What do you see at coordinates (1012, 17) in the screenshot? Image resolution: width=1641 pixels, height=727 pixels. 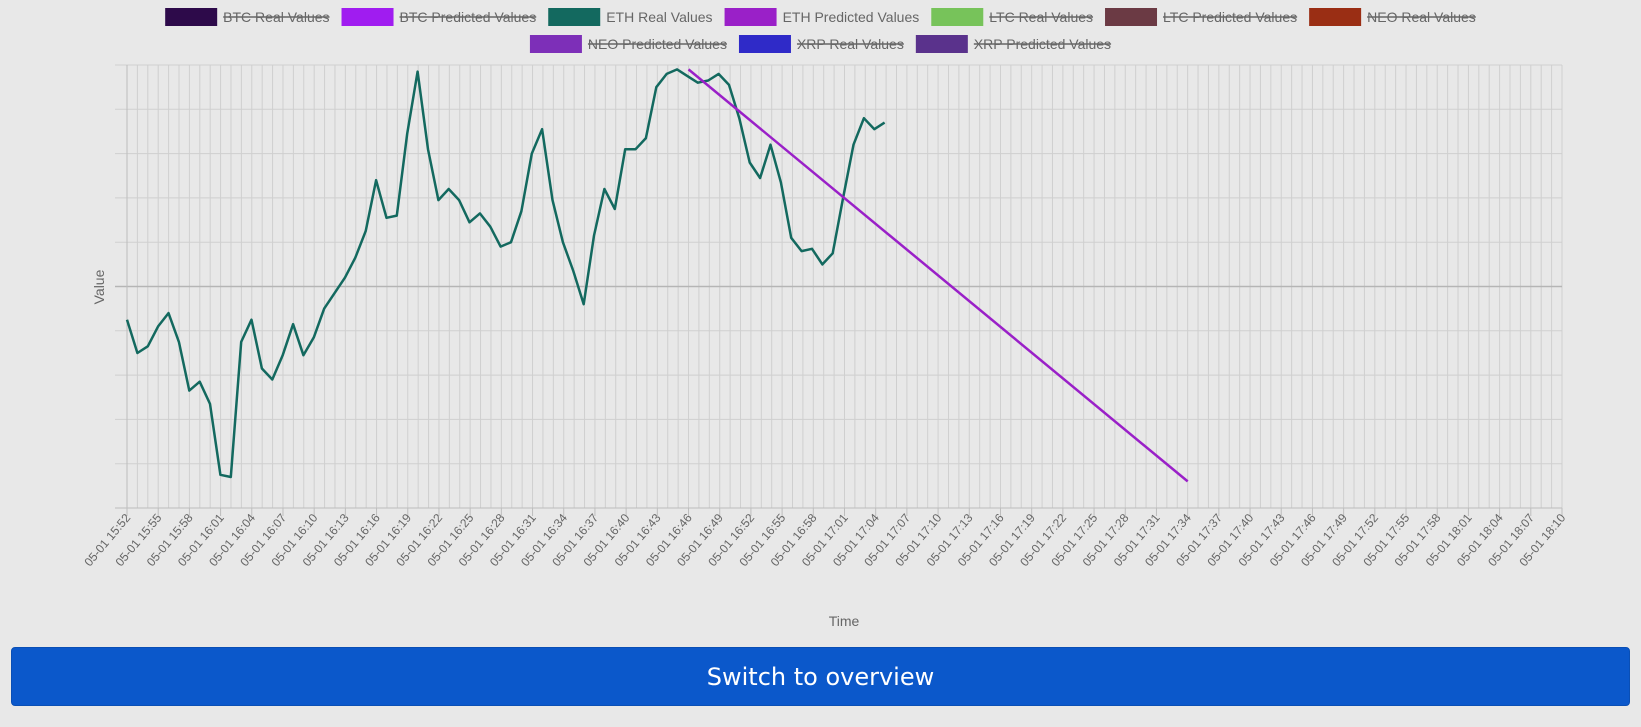 I see `legend-item-ltc-real-values: LTC Real Values` at bounding box center [1012, 17].